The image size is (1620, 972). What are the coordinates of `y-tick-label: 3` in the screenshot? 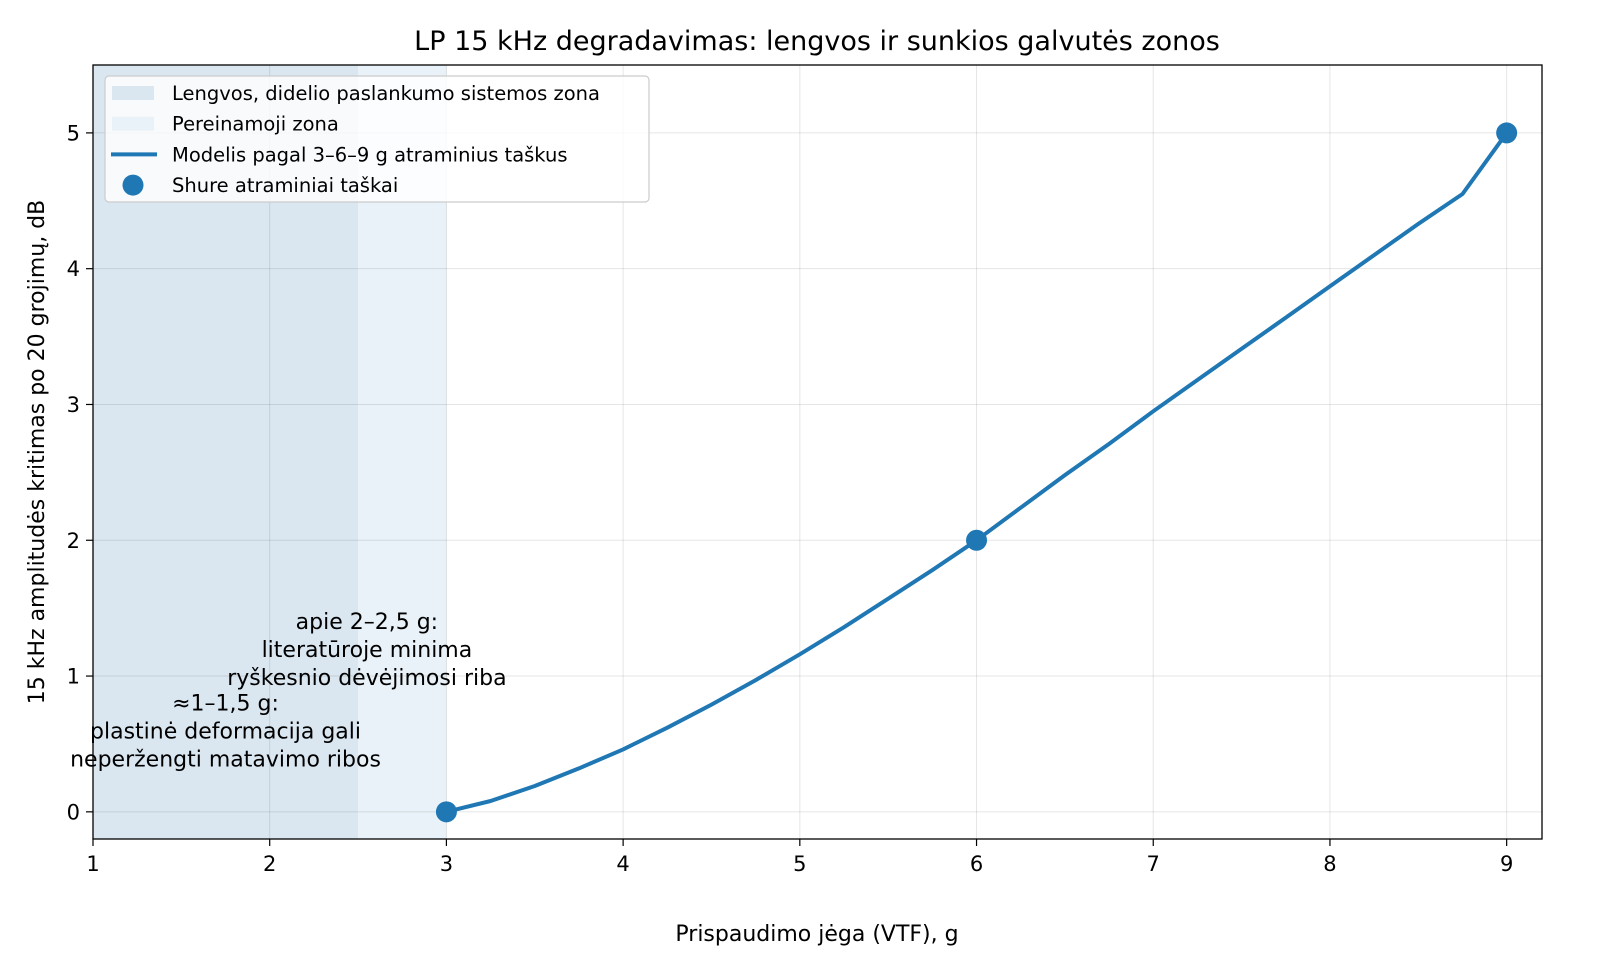 It's located at (73, 405).